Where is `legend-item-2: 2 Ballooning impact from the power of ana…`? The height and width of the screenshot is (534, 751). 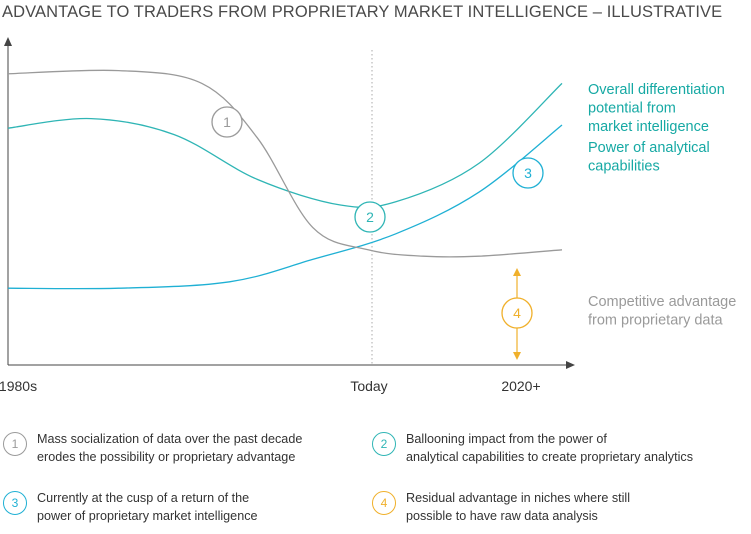 legend-item-2: 2 Ballooning impact from the power of ana… is located at coordinates (532, 448).